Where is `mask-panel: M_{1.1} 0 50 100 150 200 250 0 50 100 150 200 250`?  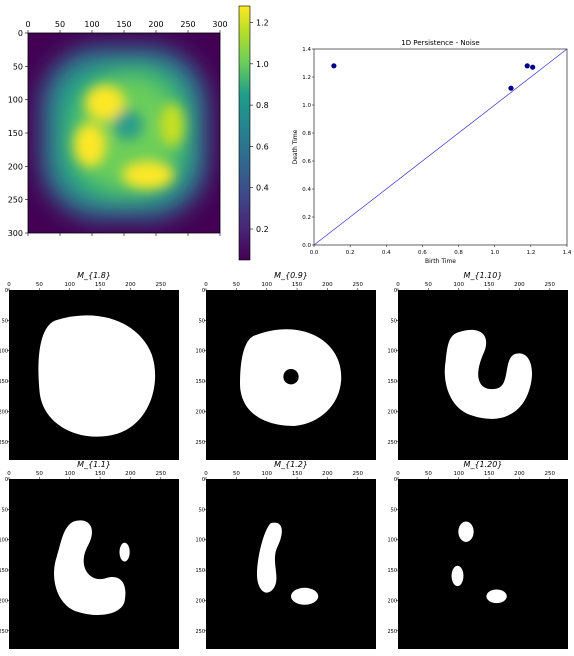
mask-panel: M_{1.1} 0 50 100 150 200 250 0 50 100 150 200 250 is located at coordinates (89, 554).